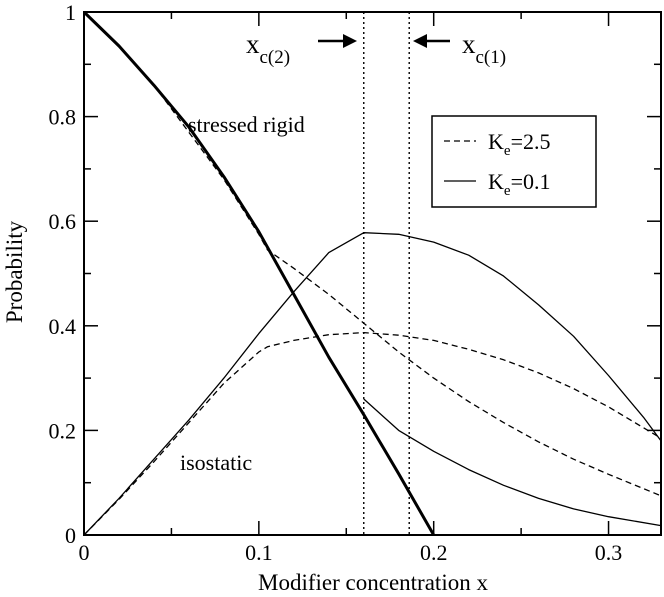 The height and width of the screenshot is (597, 664). What do you see at coordinates (350, 41) in the screenshot?
I see `xc2-arrow-head` at bounding box center [350, 41].